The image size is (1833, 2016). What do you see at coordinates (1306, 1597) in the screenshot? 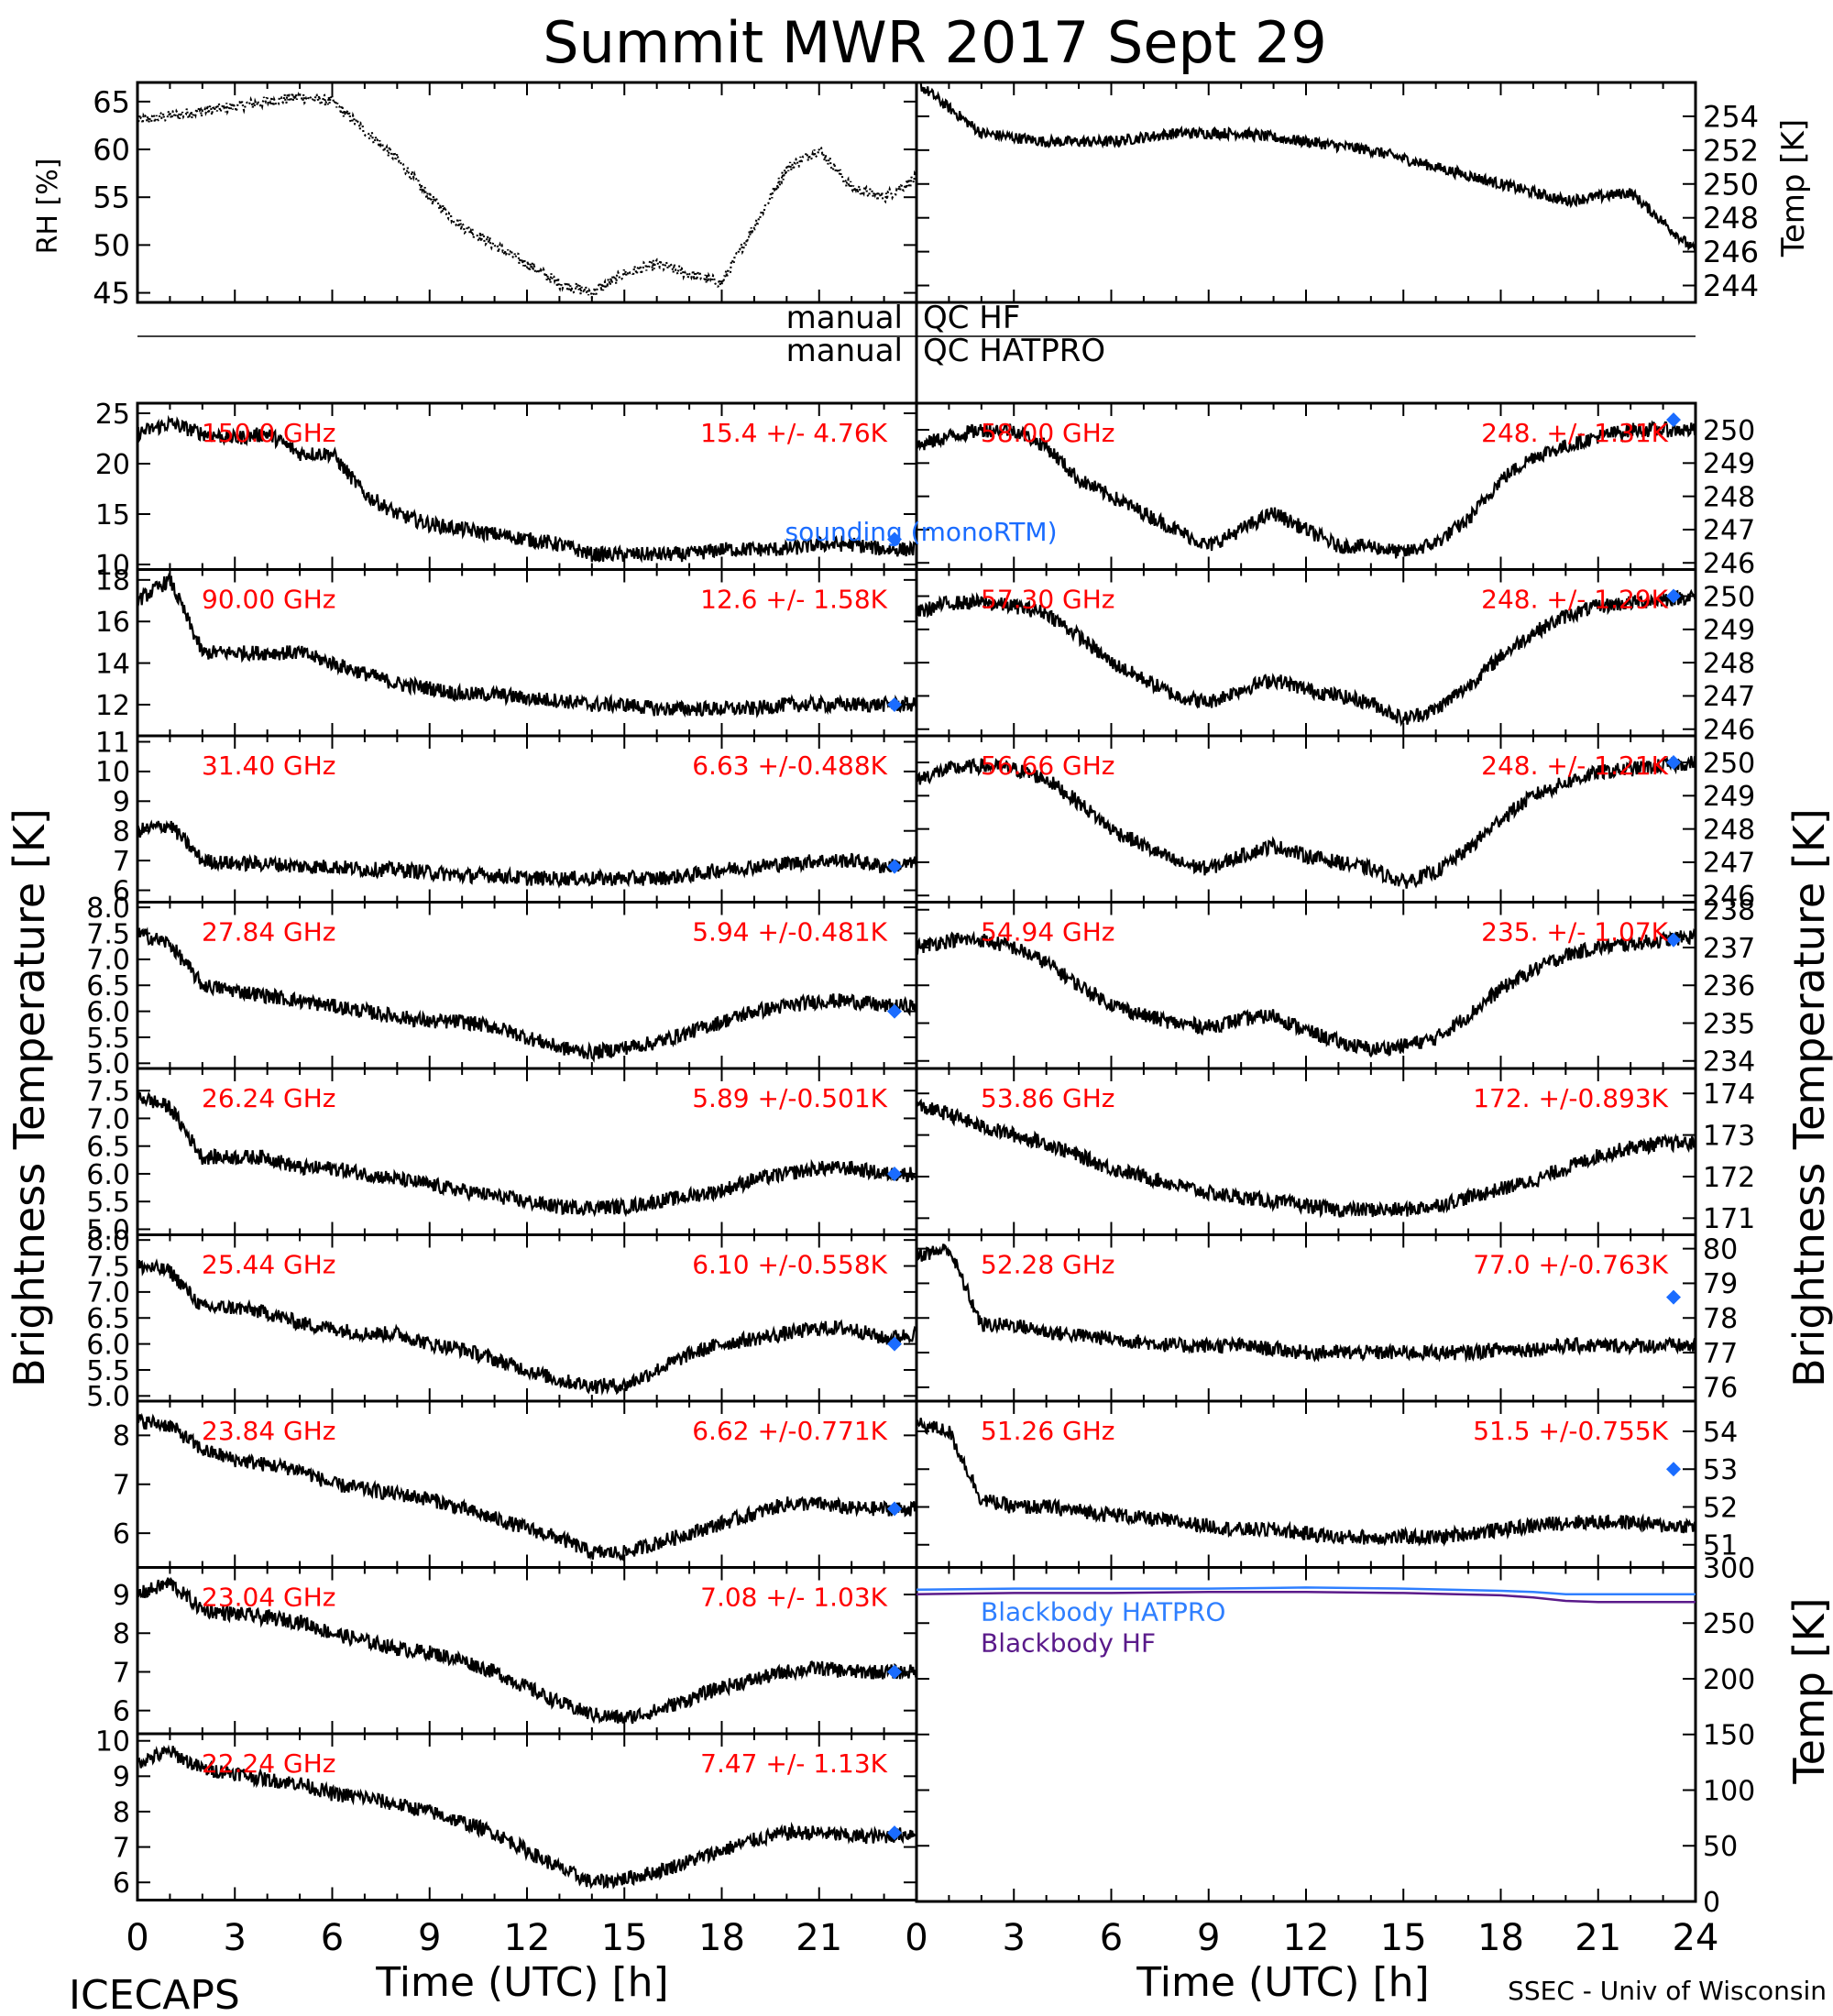
I see `blackbody-hf-line` at bounding box center [1306, 1597].